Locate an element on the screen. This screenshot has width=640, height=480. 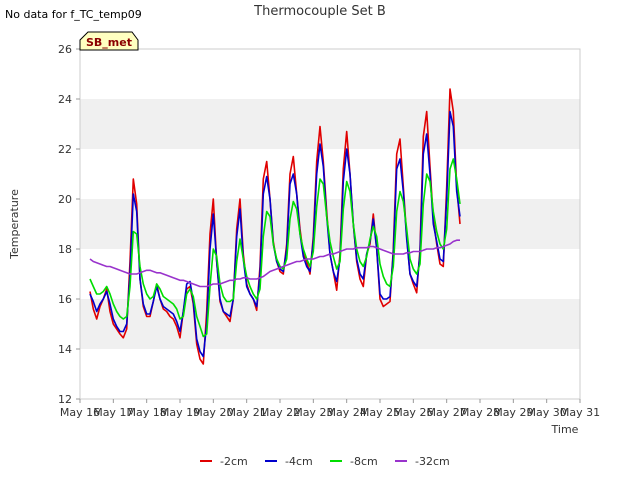
y-tick-label: 20 is located at coordinates (65, 199).